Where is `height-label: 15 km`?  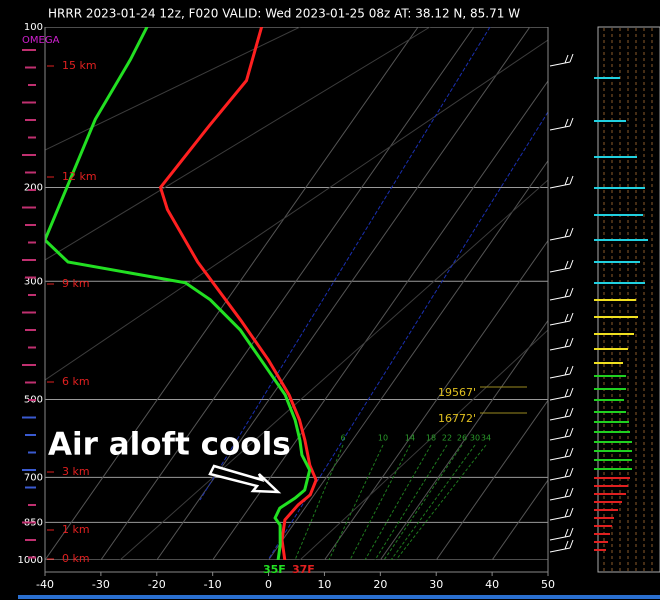
height-label: 15 km is located at coordinates (79, 65).